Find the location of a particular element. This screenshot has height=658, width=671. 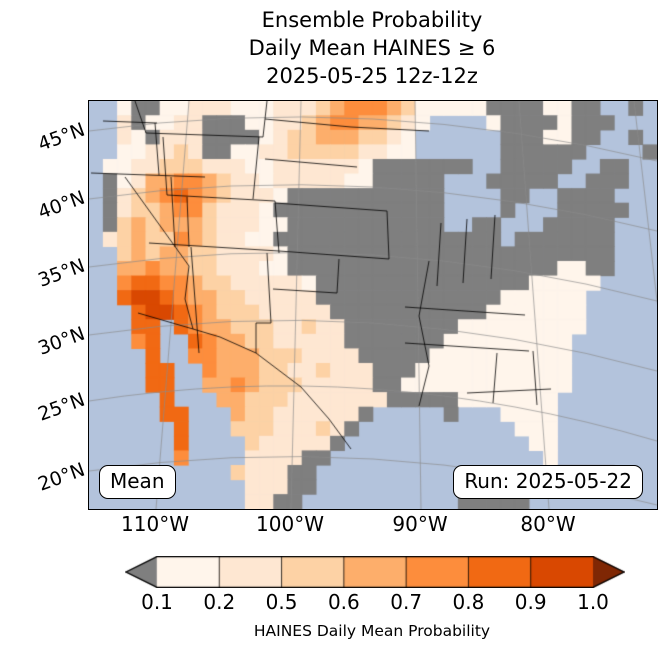

lon-tick-label: 80°W is located at coordinates (548, 524).